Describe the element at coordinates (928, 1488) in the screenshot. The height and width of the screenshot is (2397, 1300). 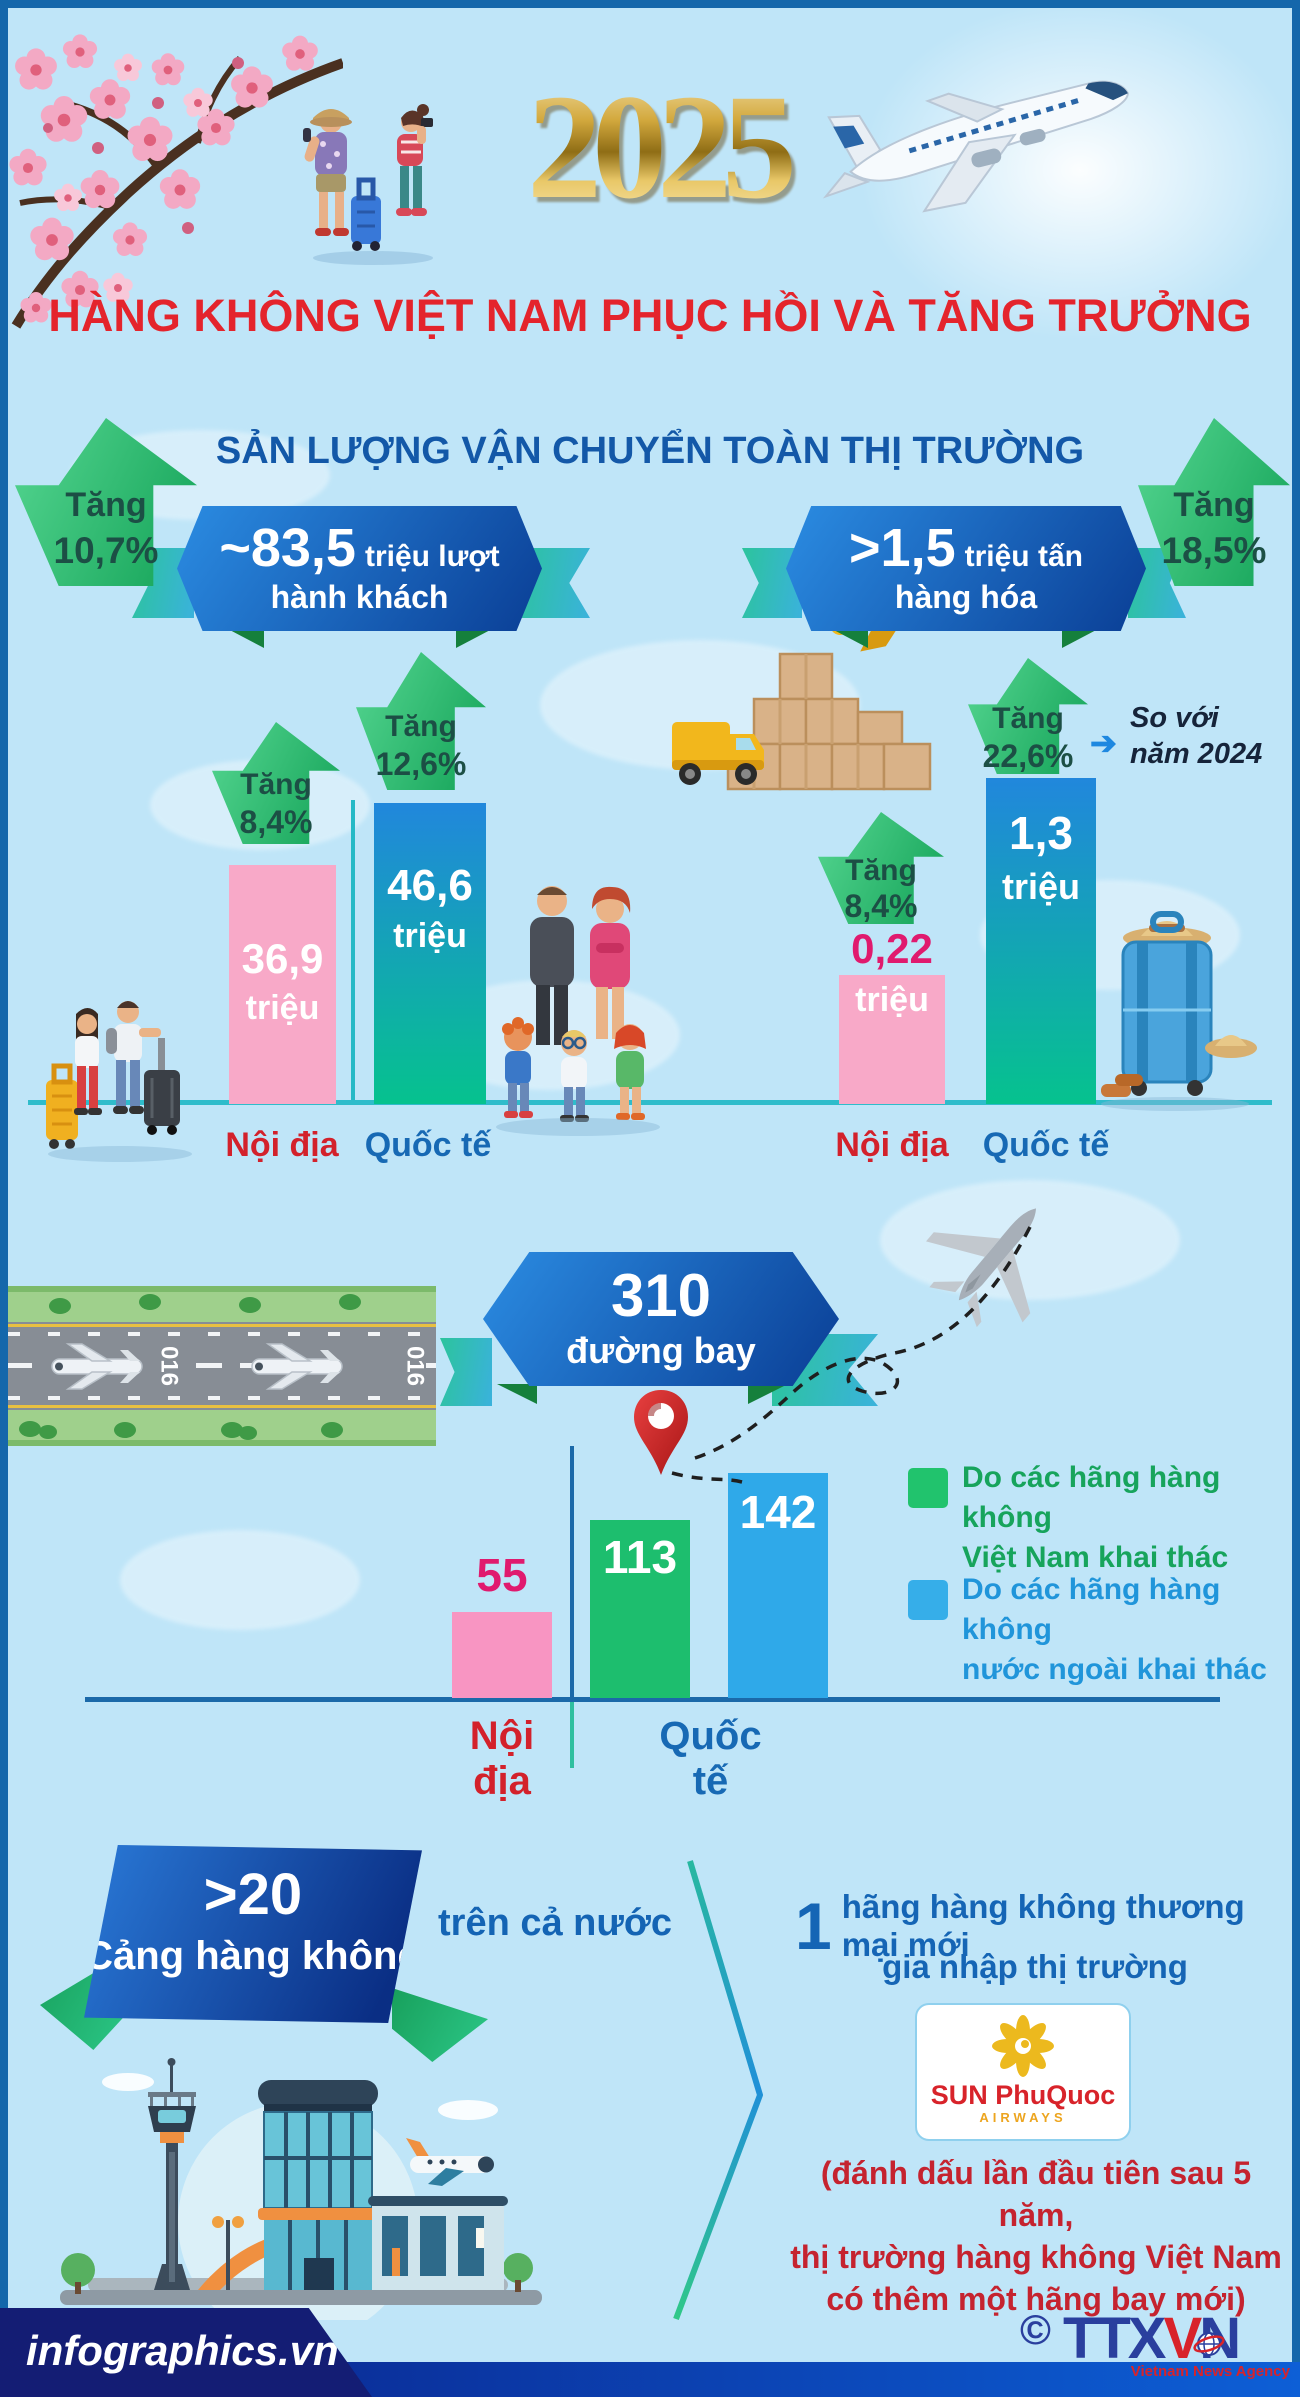
I see `legend-square-vn-icon` at that location.